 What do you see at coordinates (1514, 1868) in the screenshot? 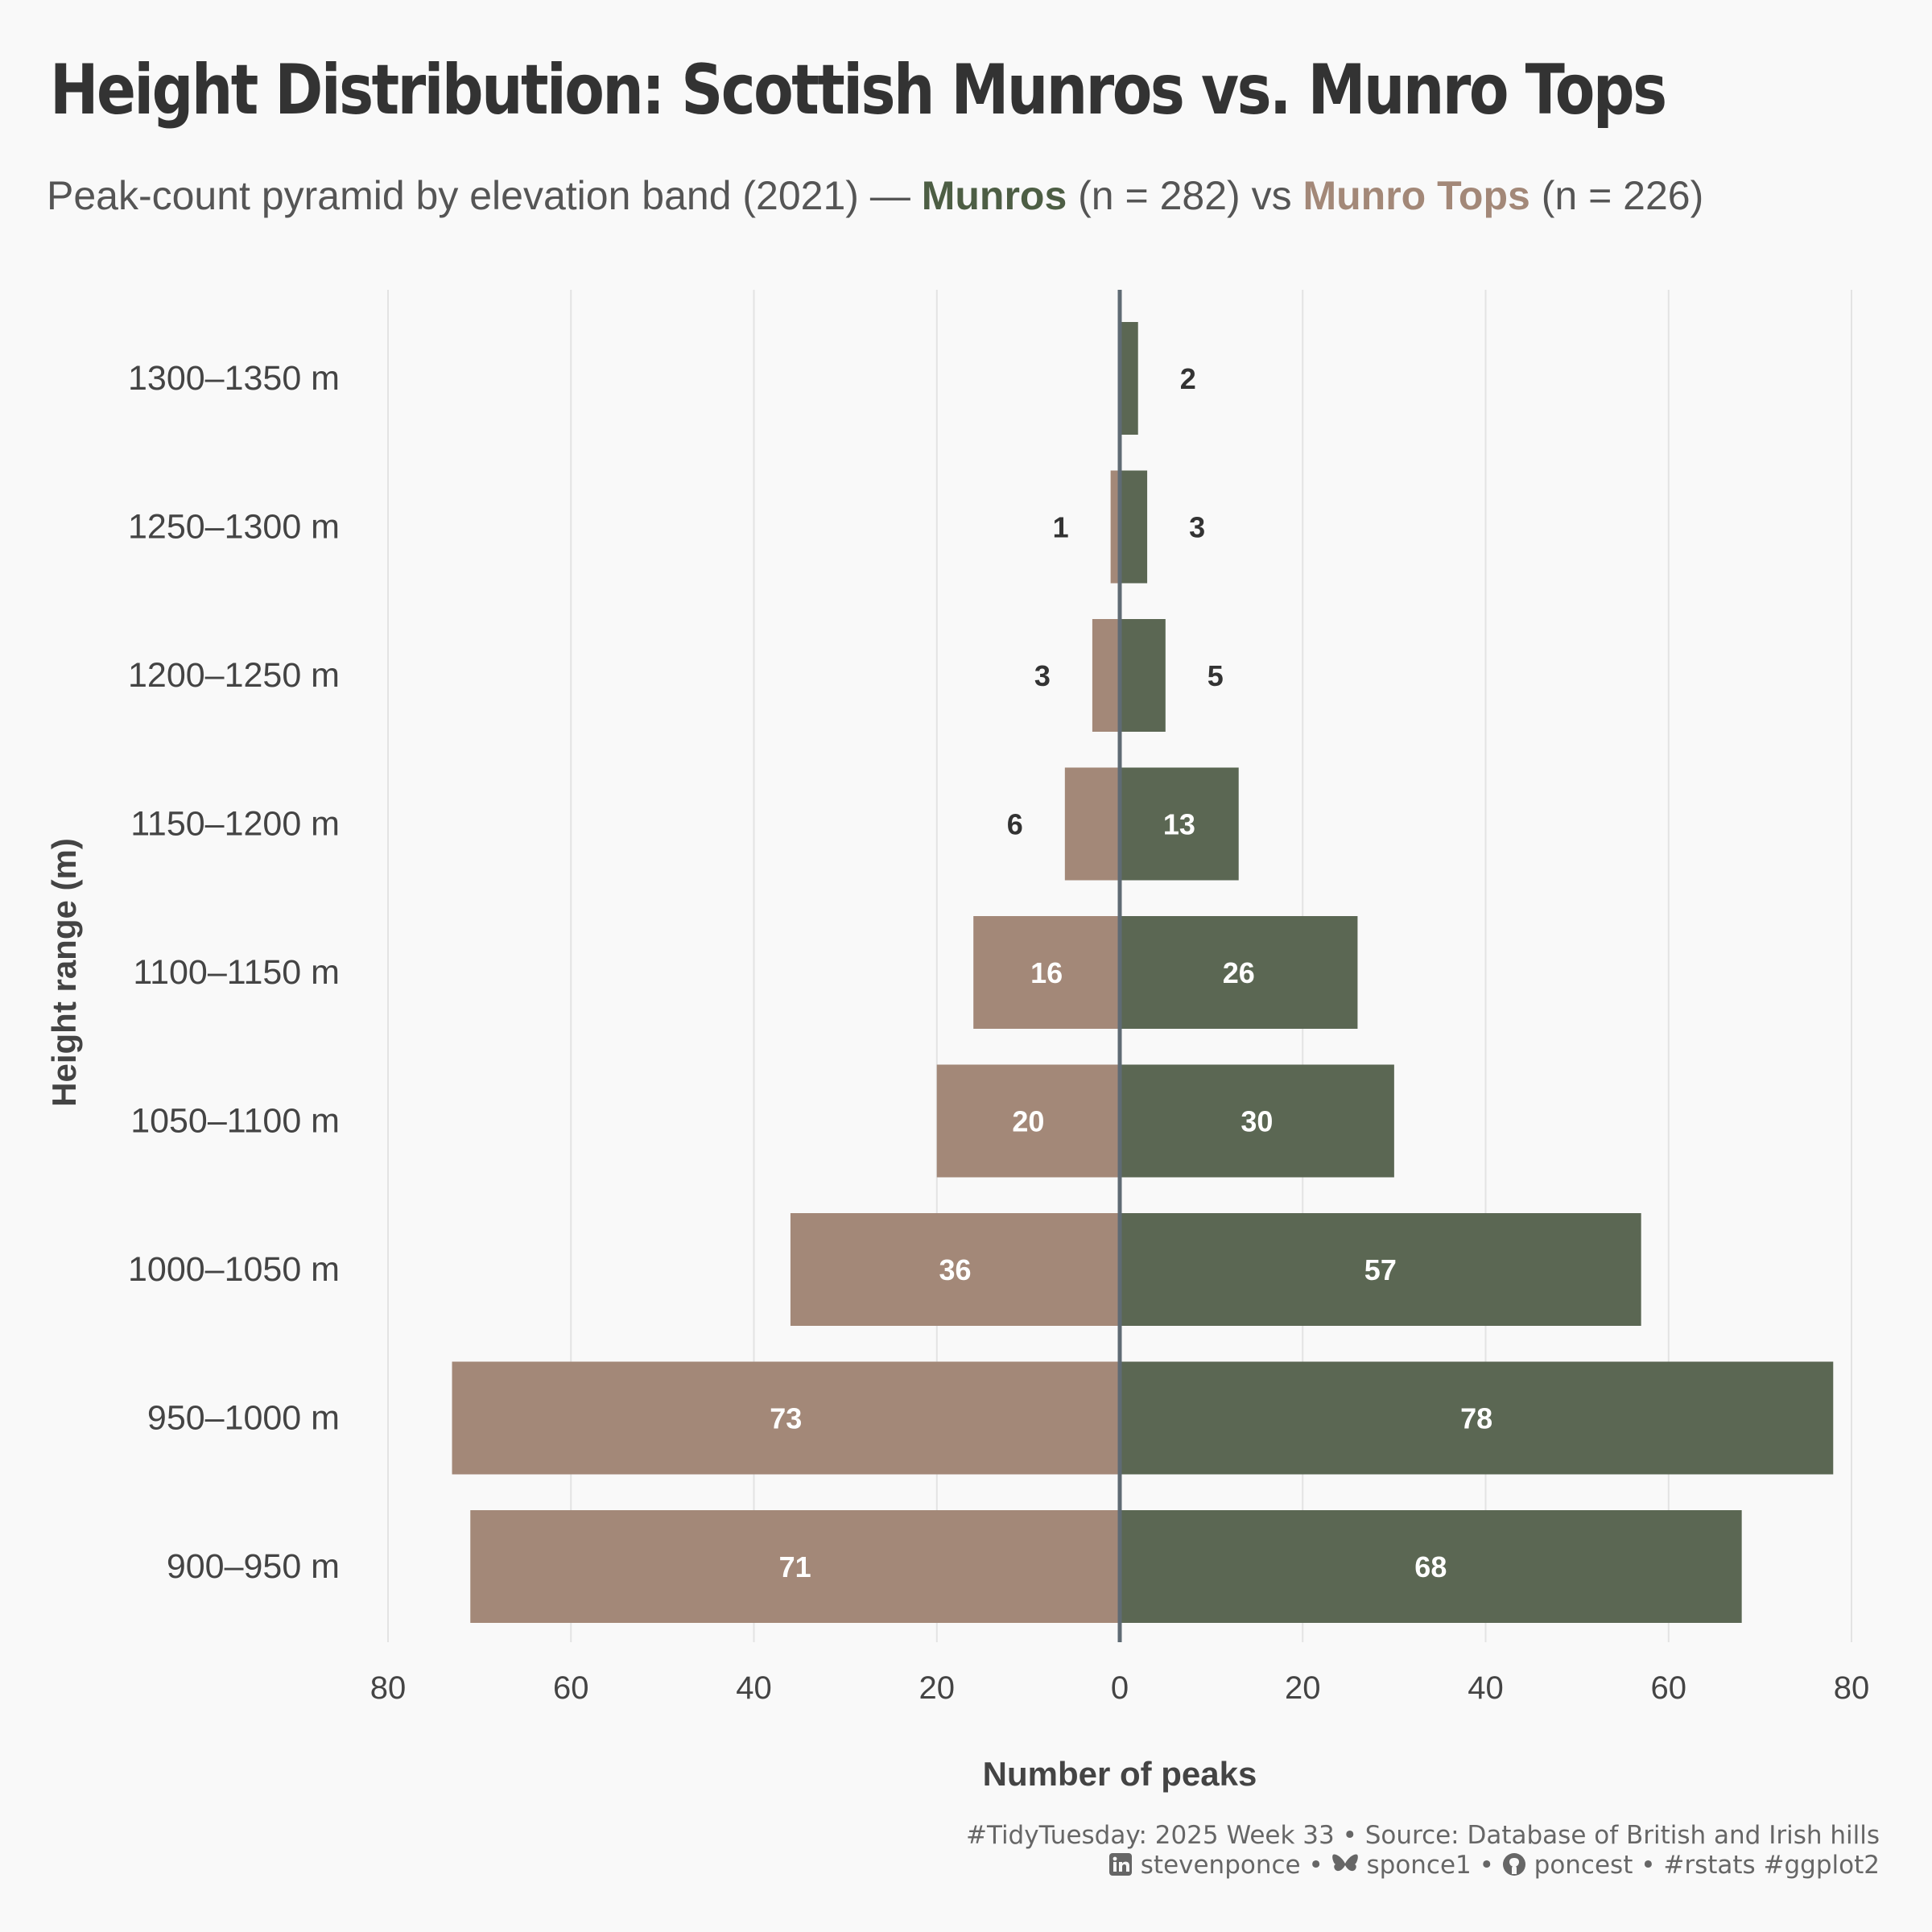
I see `github-icon` at bounding box center [1514, 1868].